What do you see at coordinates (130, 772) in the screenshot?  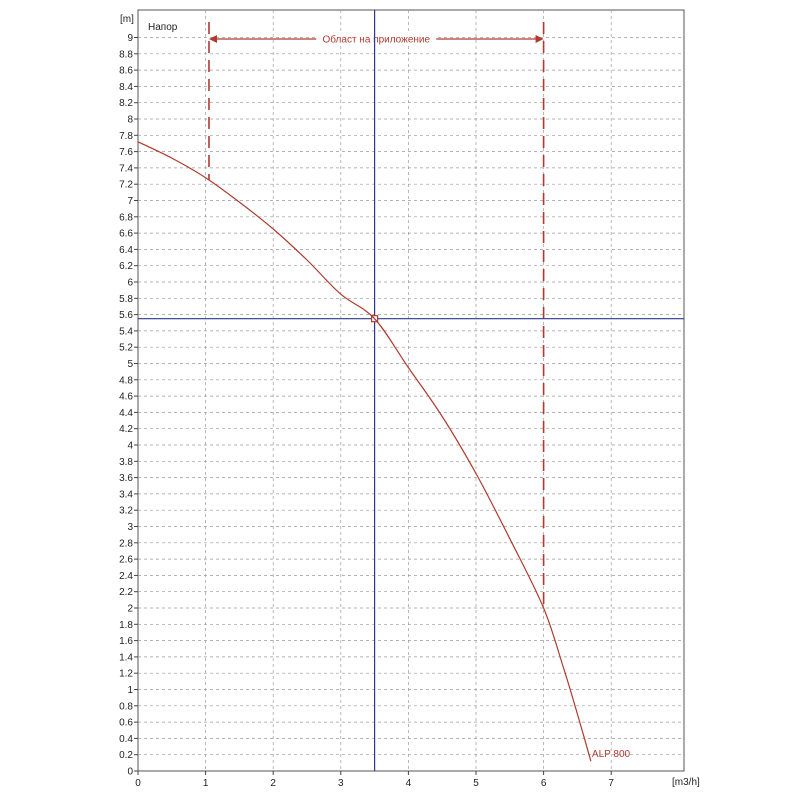 I see `y-tick-label: 0` at bounding box center [130, 772].